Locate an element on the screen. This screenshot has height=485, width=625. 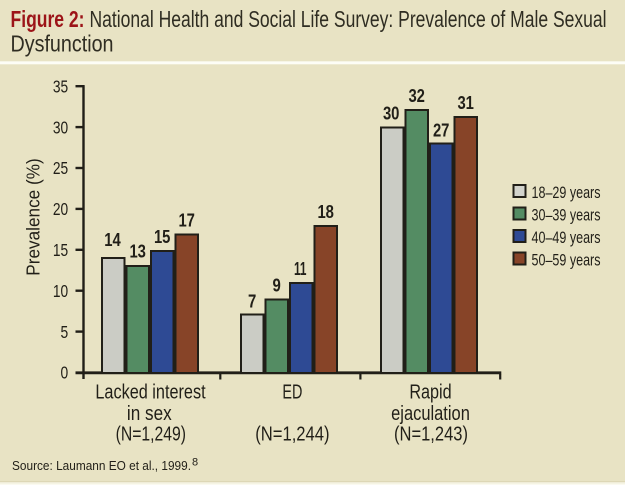
svg-text: (N=1,249) is located at coordinates (151, 434).